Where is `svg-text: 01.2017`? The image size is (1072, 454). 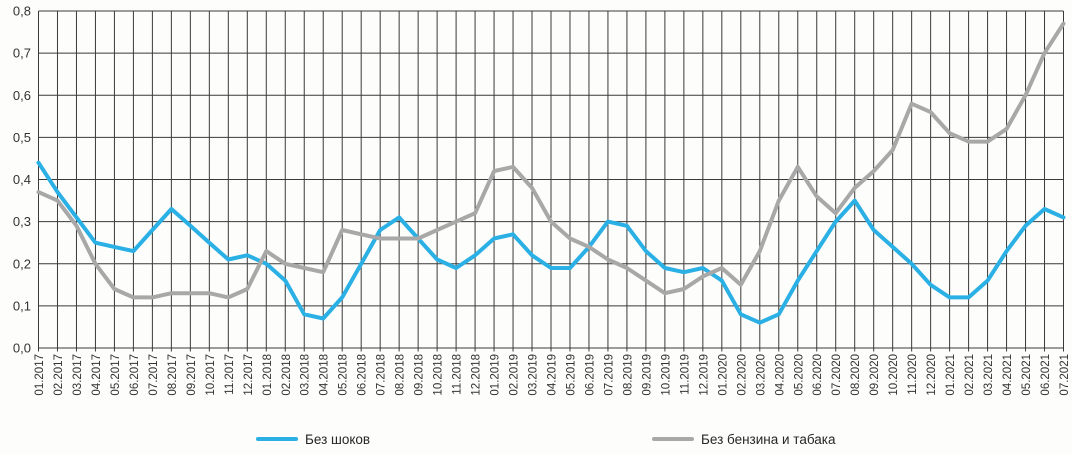 svg-text: 01.2017 is located at coordinates (40, 375).